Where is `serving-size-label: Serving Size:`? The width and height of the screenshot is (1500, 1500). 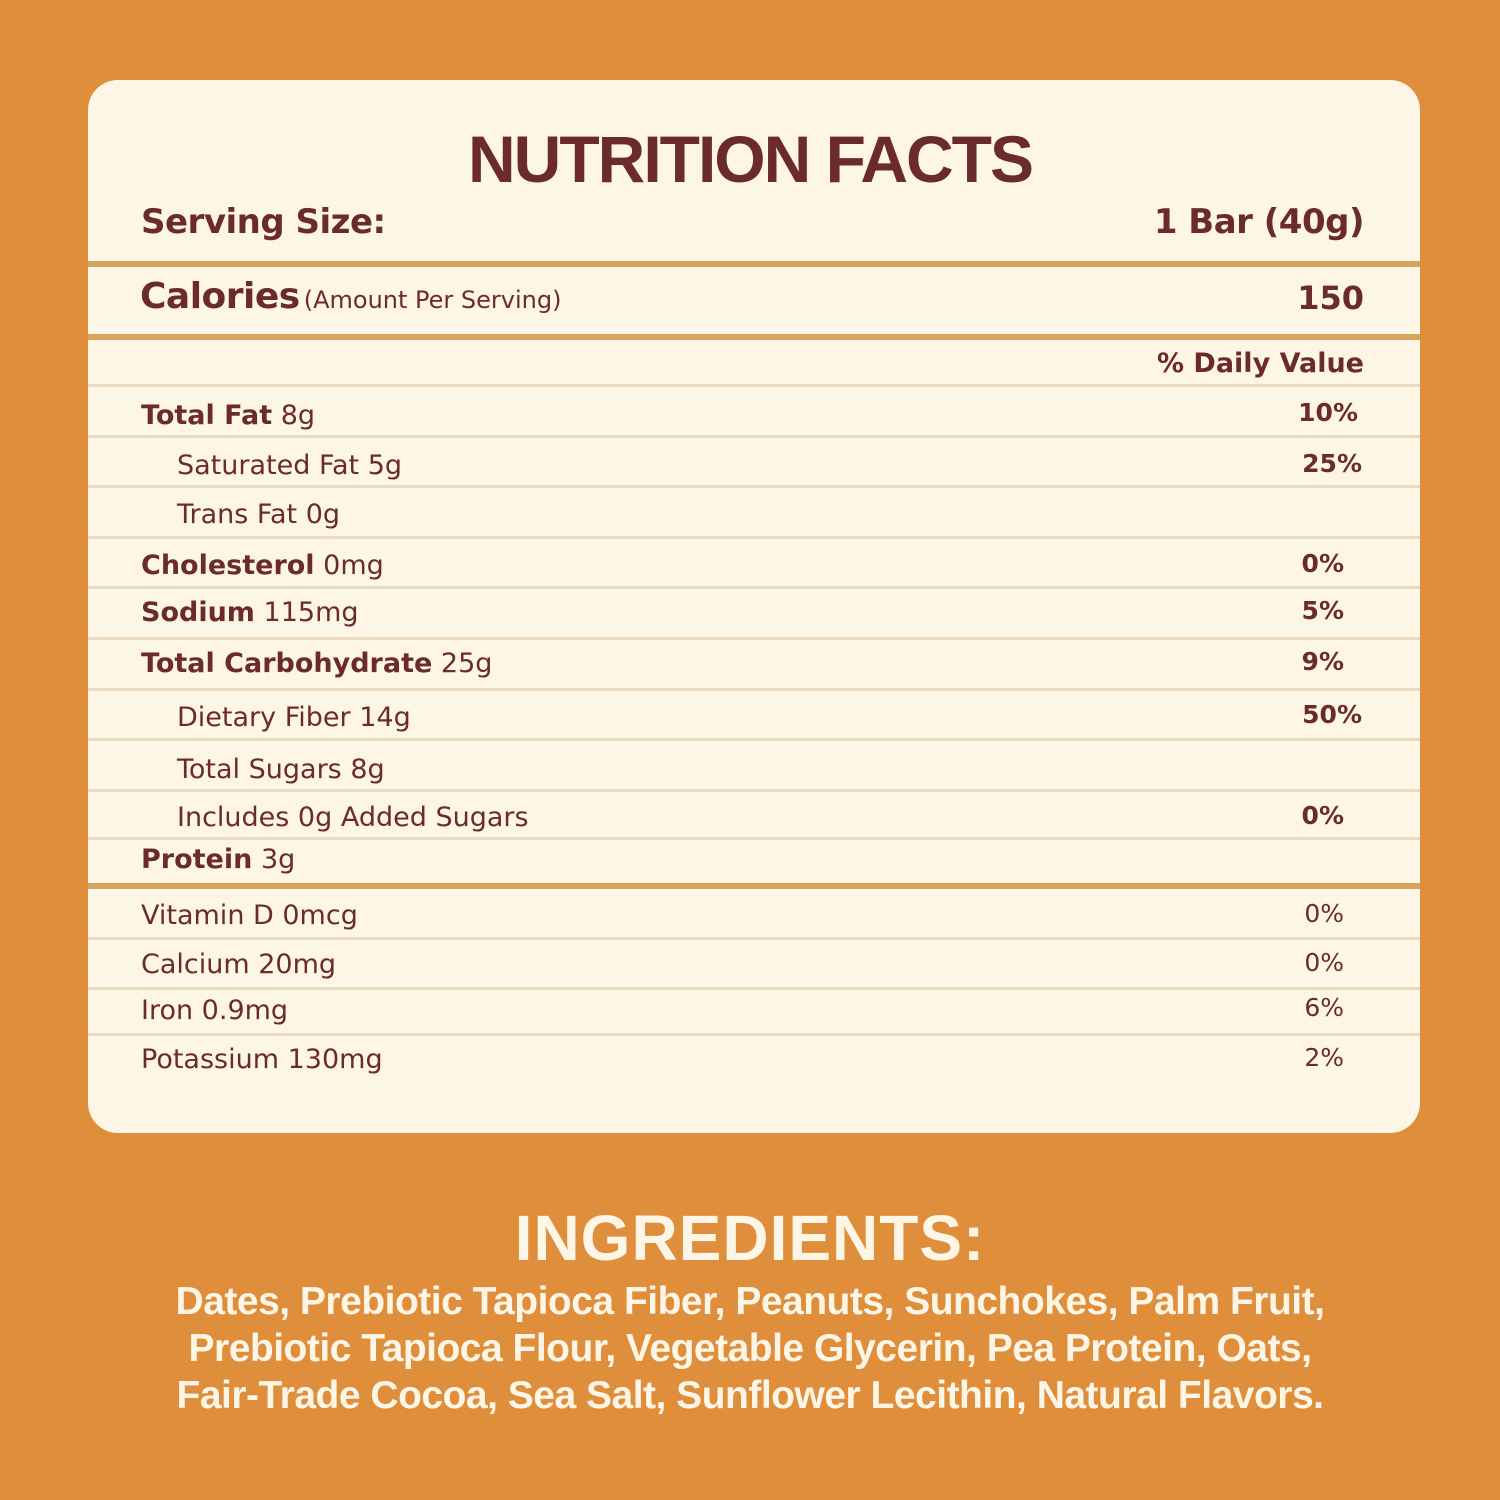
serving-size-label: Serving Size: is located at coordinates (263, 222).